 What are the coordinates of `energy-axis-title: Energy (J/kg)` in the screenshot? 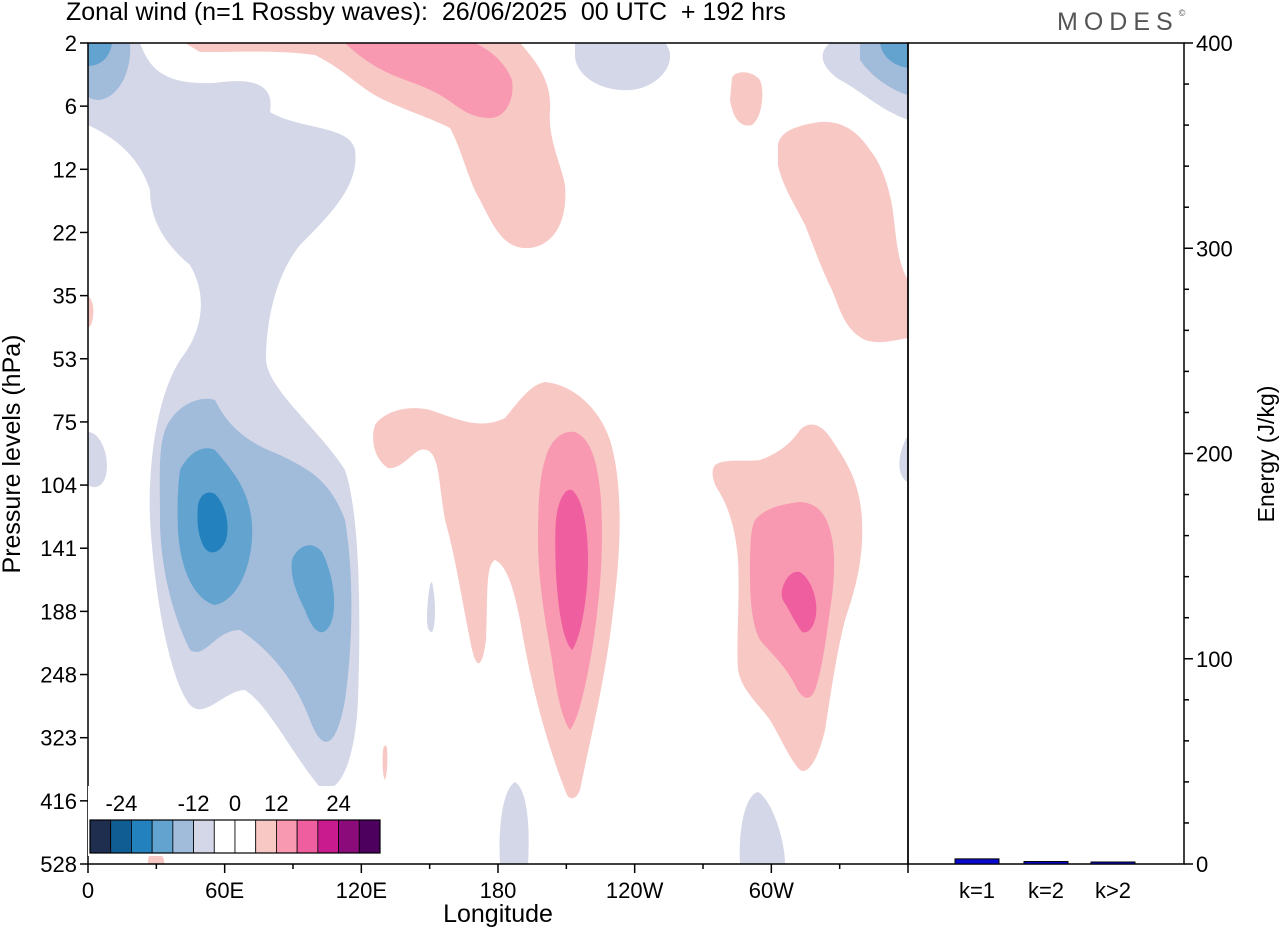 It's located at (1266, 454).